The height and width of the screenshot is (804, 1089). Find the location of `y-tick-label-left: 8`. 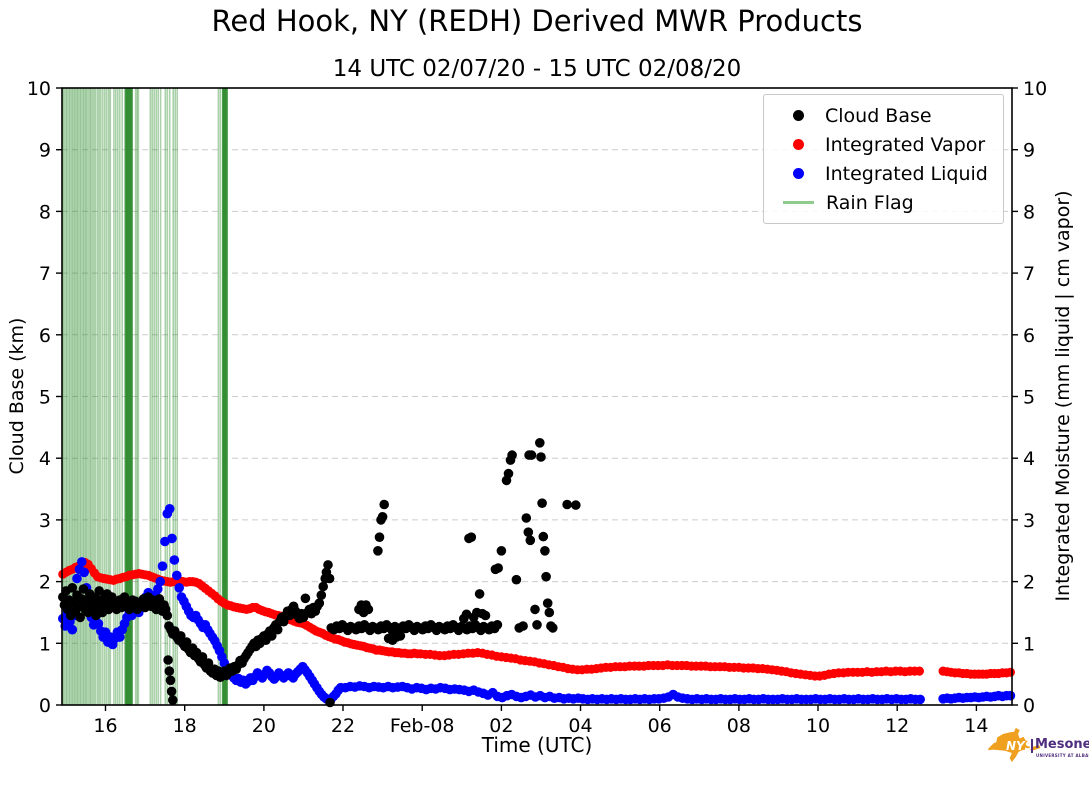

y-tick-label-left: 8 is located at coordinates (45, 212).